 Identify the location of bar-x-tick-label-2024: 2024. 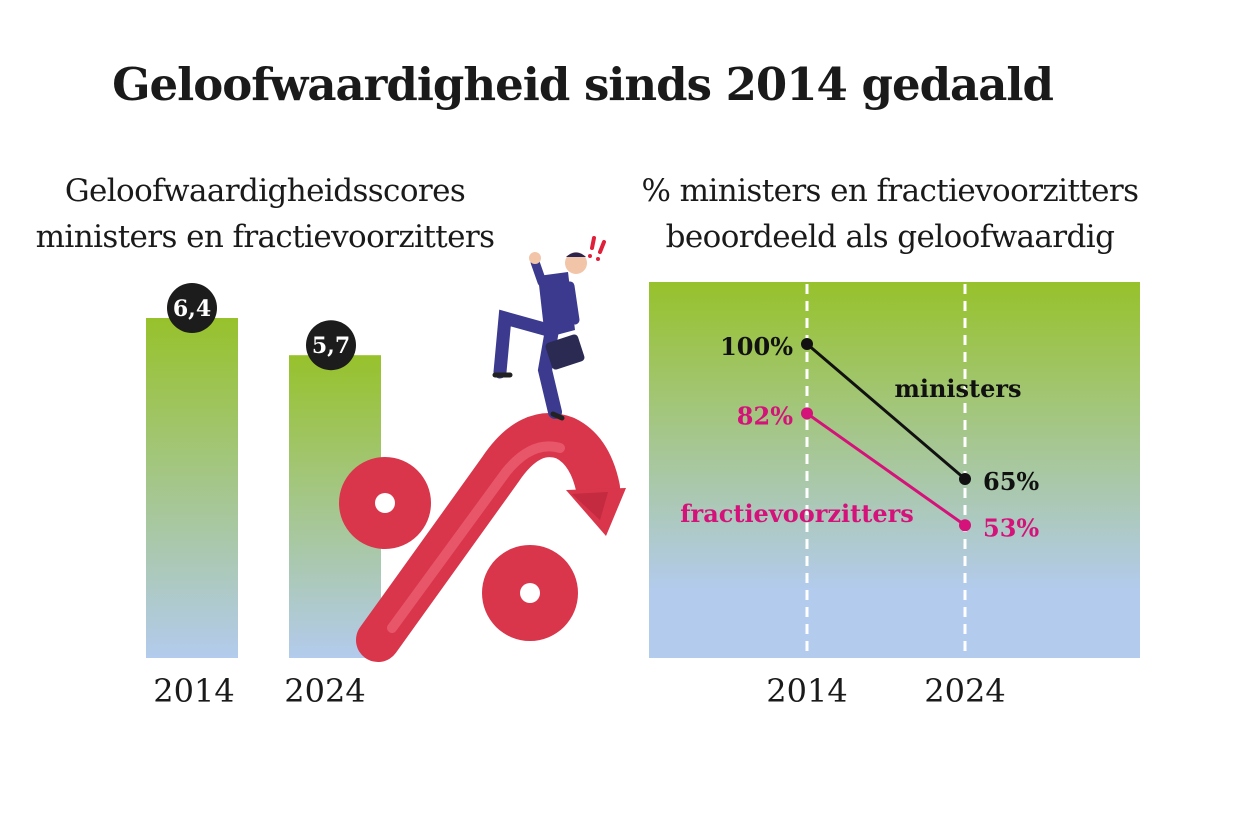
(324, 691).